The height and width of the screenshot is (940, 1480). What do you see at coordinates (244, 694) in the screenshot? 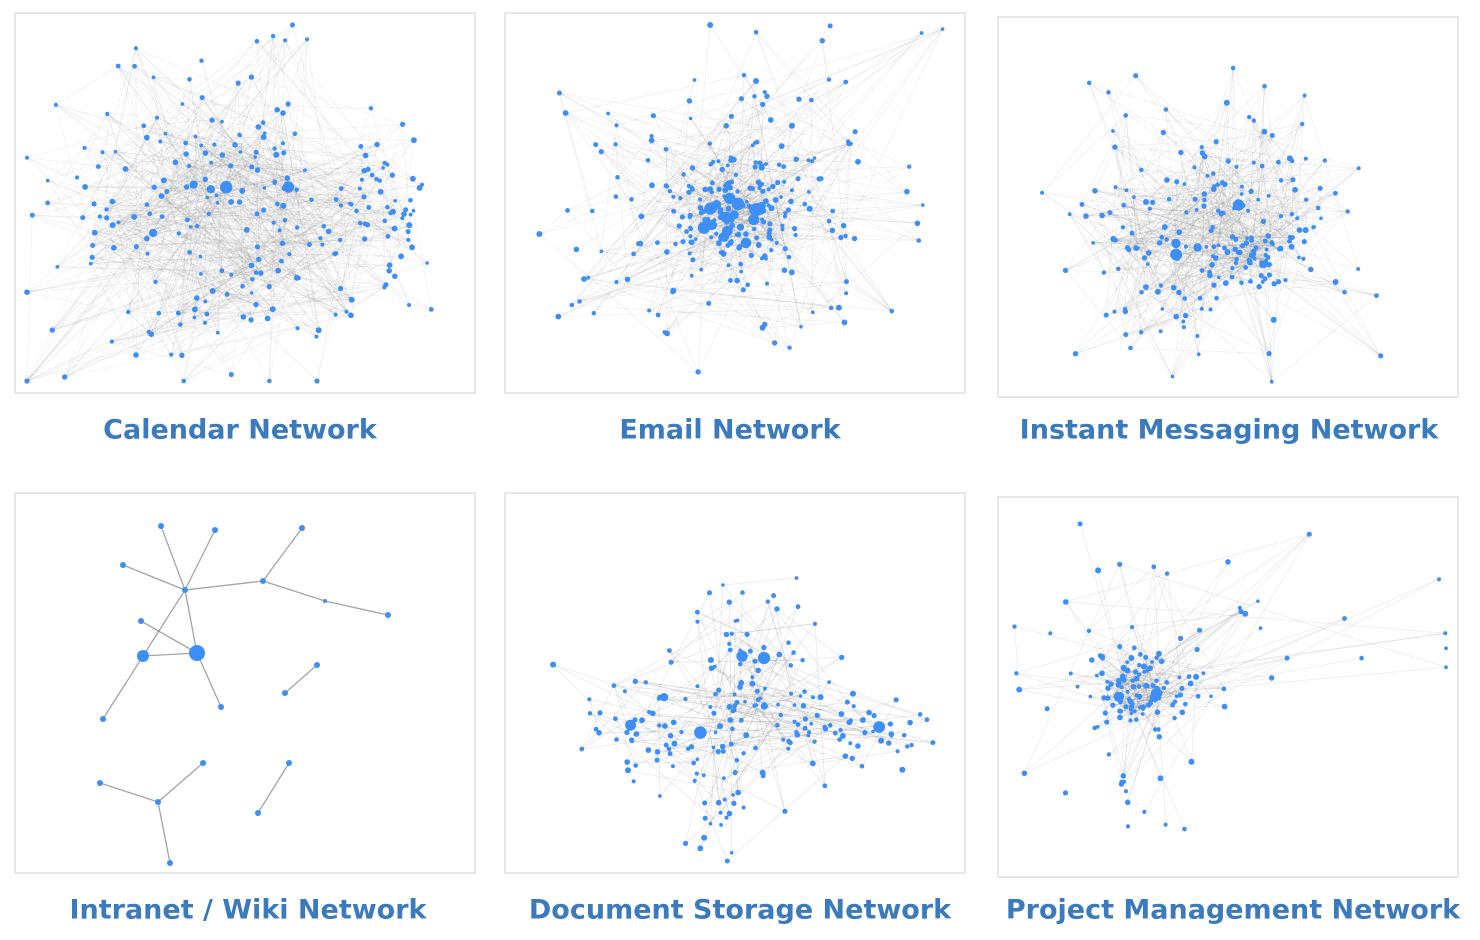
I see `nodes` at bounding box center [244, 694].